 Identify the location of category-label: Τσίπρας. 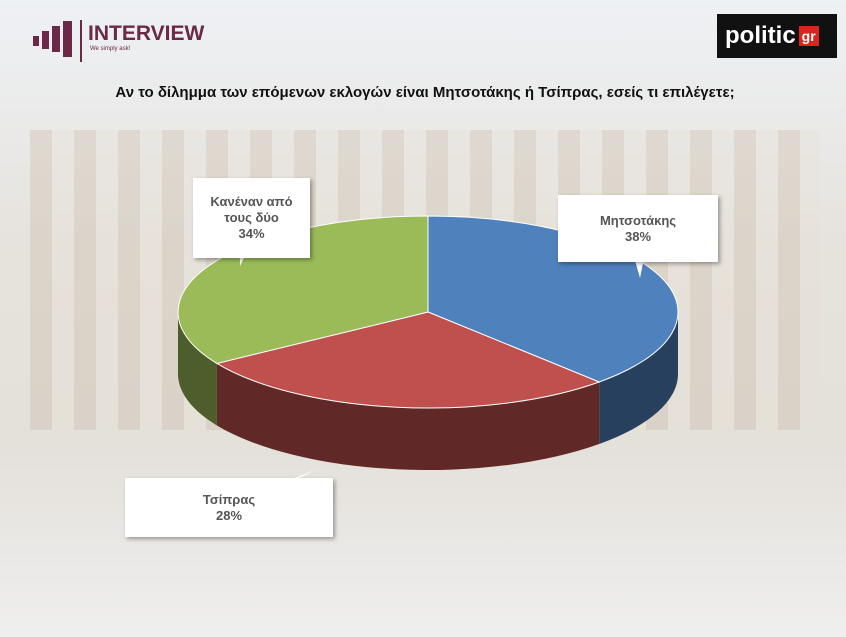
(229, 499).